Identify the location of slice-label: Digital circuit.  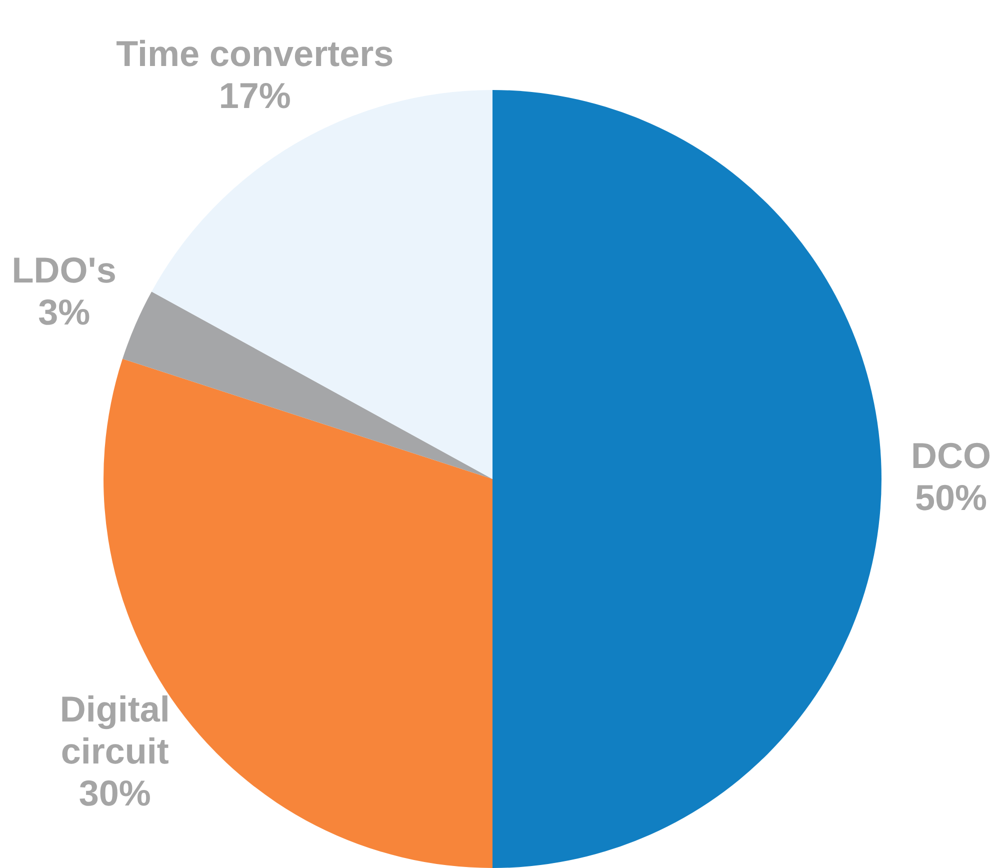
(115, 730).